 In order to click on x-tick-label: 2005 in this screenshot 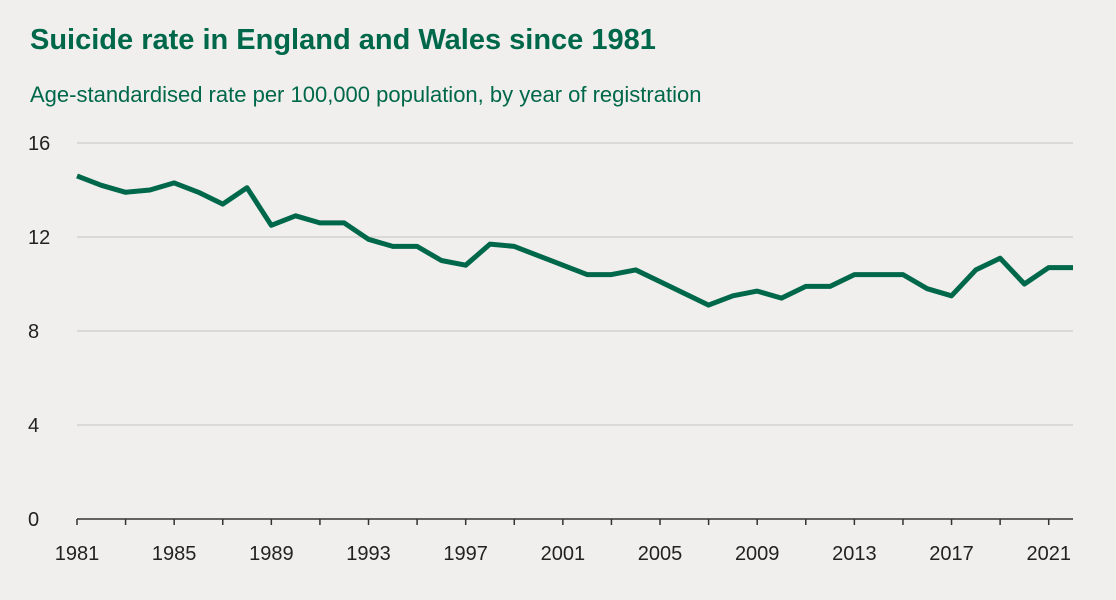, I will do `click(660, 554)`.